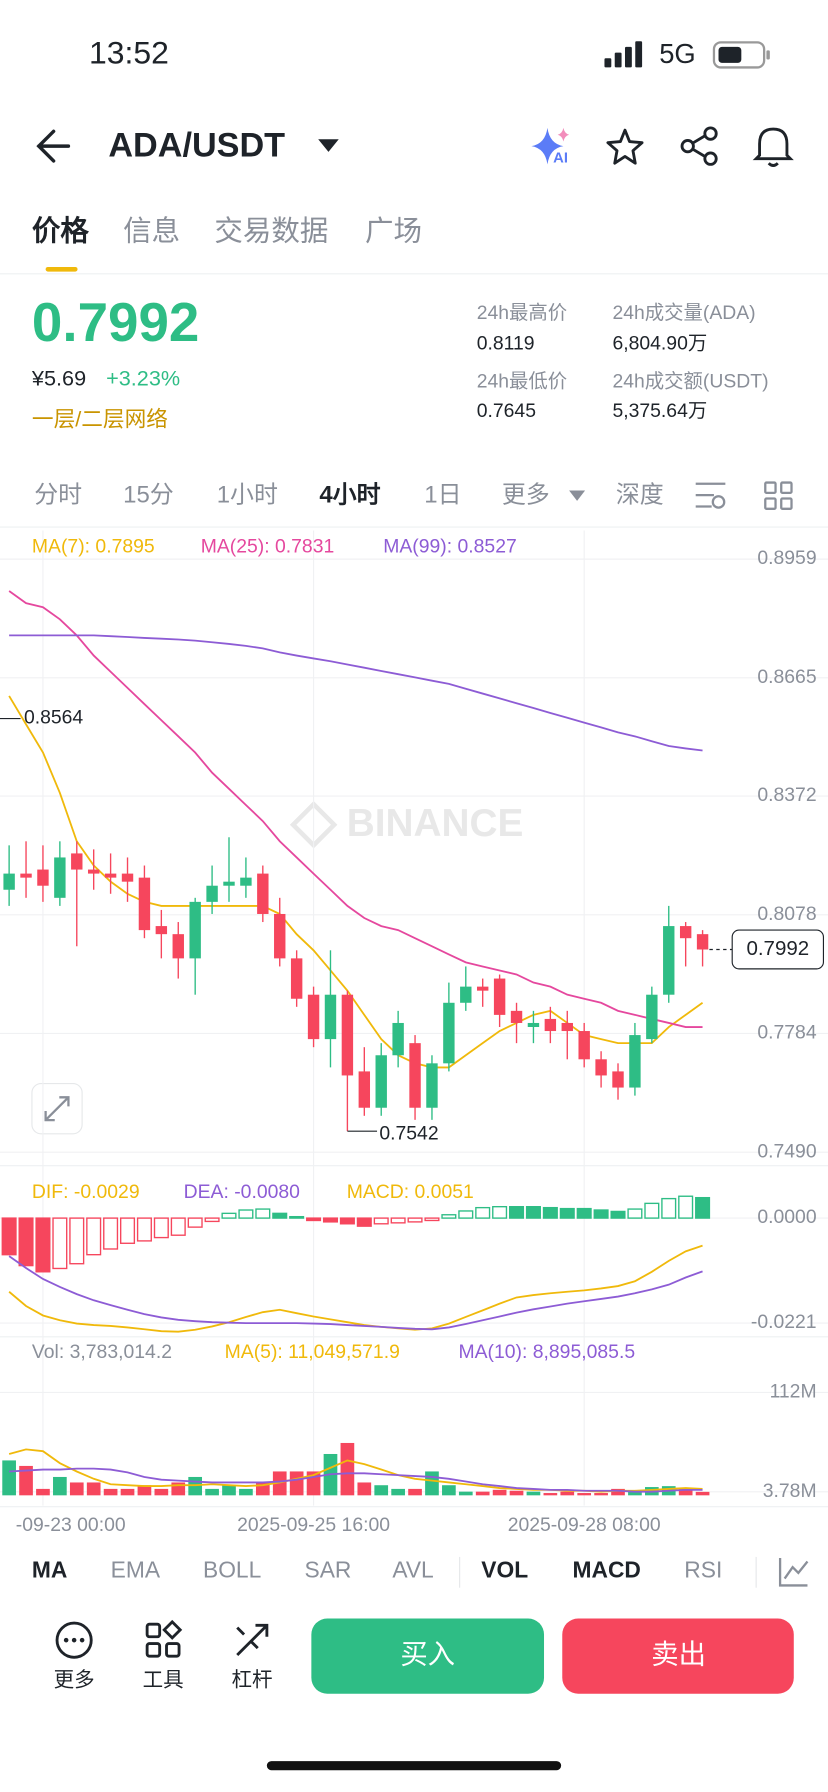 The image size is (828, 1792). Describe the element at coordinates (163, 1680) in the screenshot. I see `action-label: 工具` at that location.